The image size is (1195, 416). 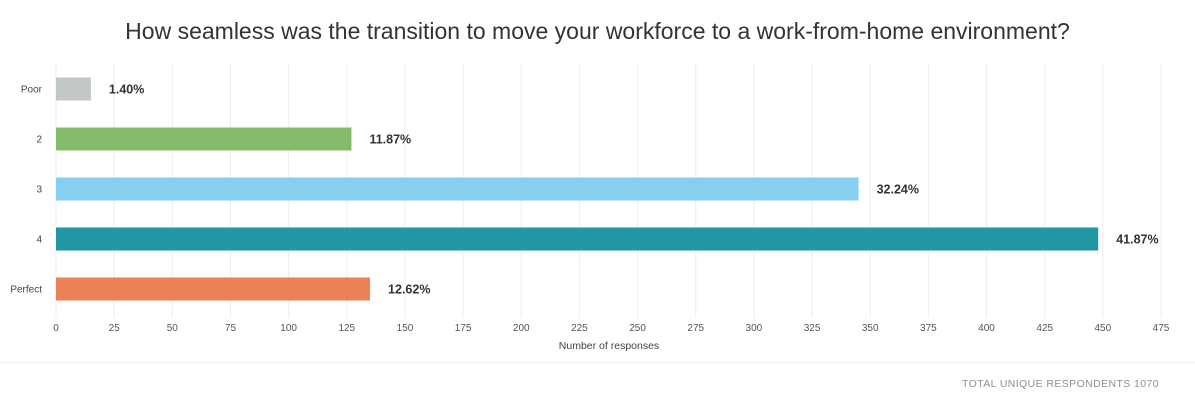 What do you see at coordinates (26, 290) in the screenshot?
I see `category-label: Perfect` at bounding box center [26, 290].